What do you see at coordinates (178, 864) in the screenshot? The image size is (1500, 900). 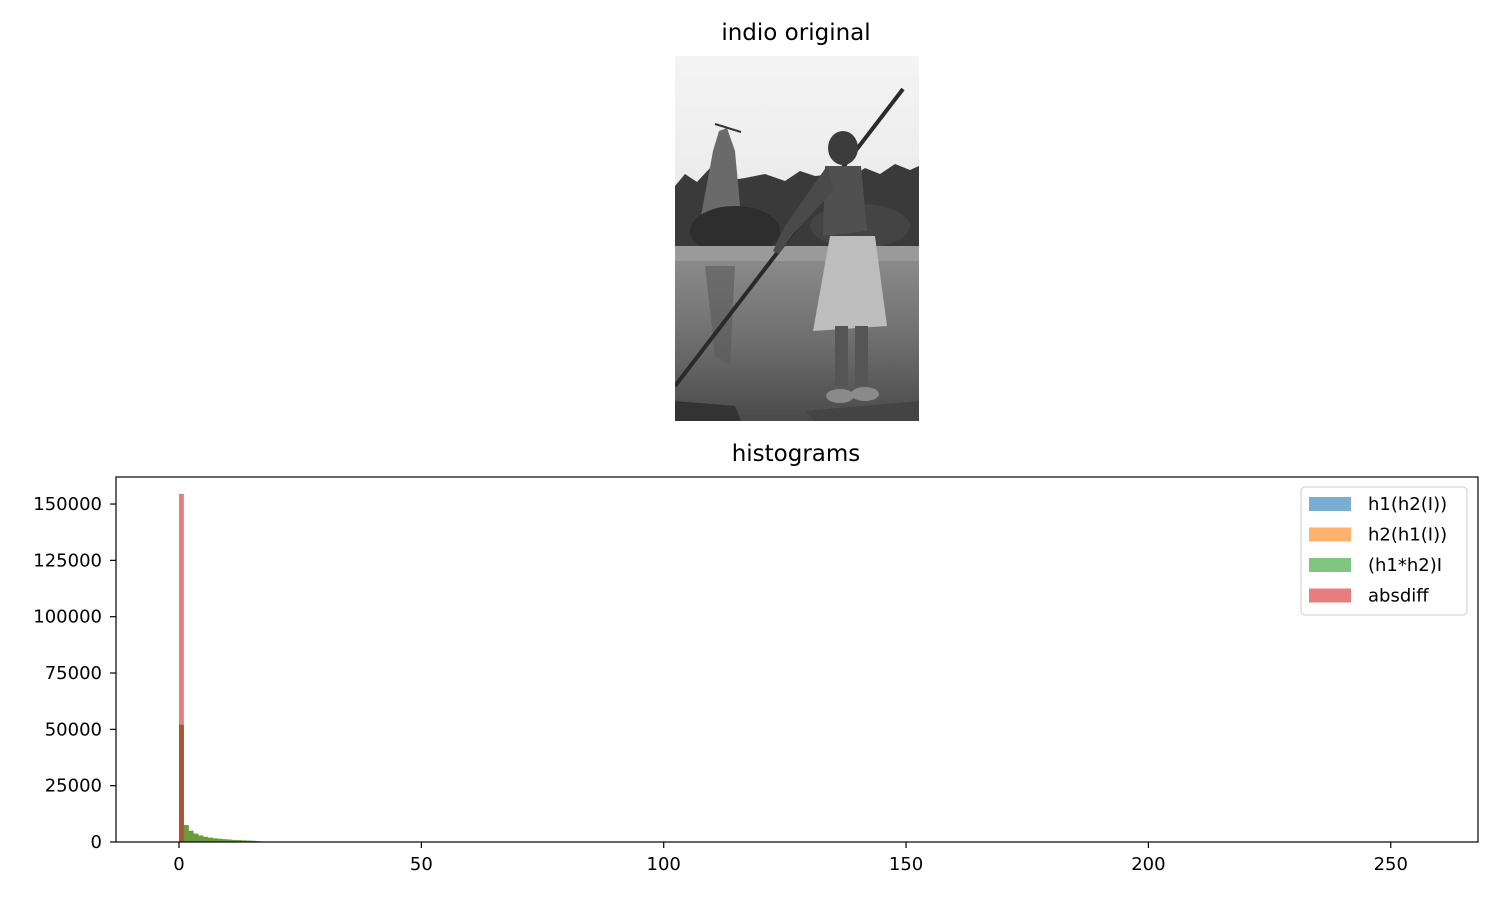 I see `x-tick-label: 0` at bounding box center [178, 864].